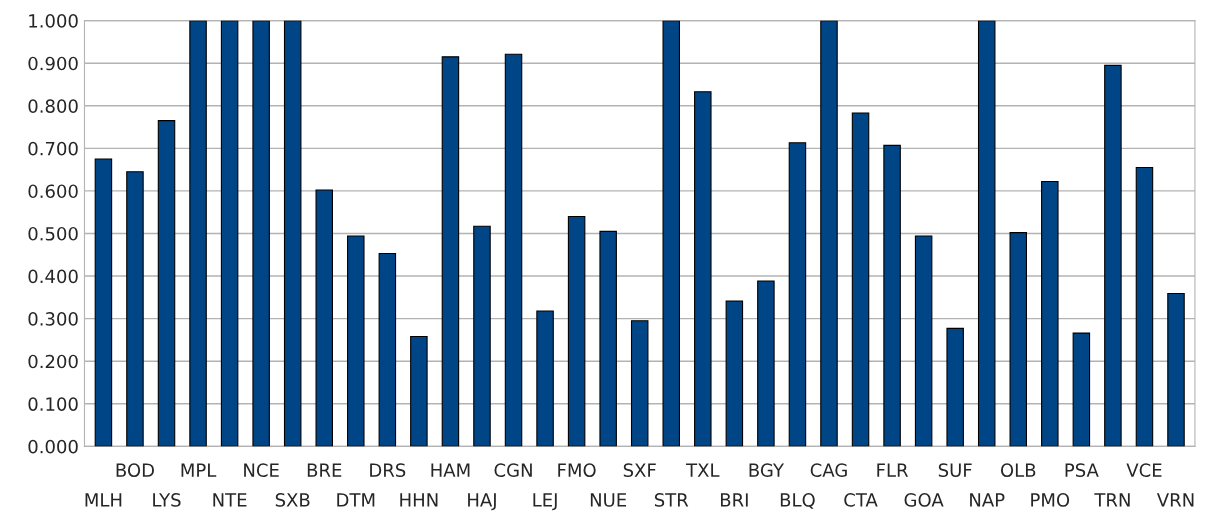 The height and width of the screenshot is (516, 1207). Describe the element at coordinates (135, 470) in the screenshot. I see `x-tick-label: BOD` at that location.